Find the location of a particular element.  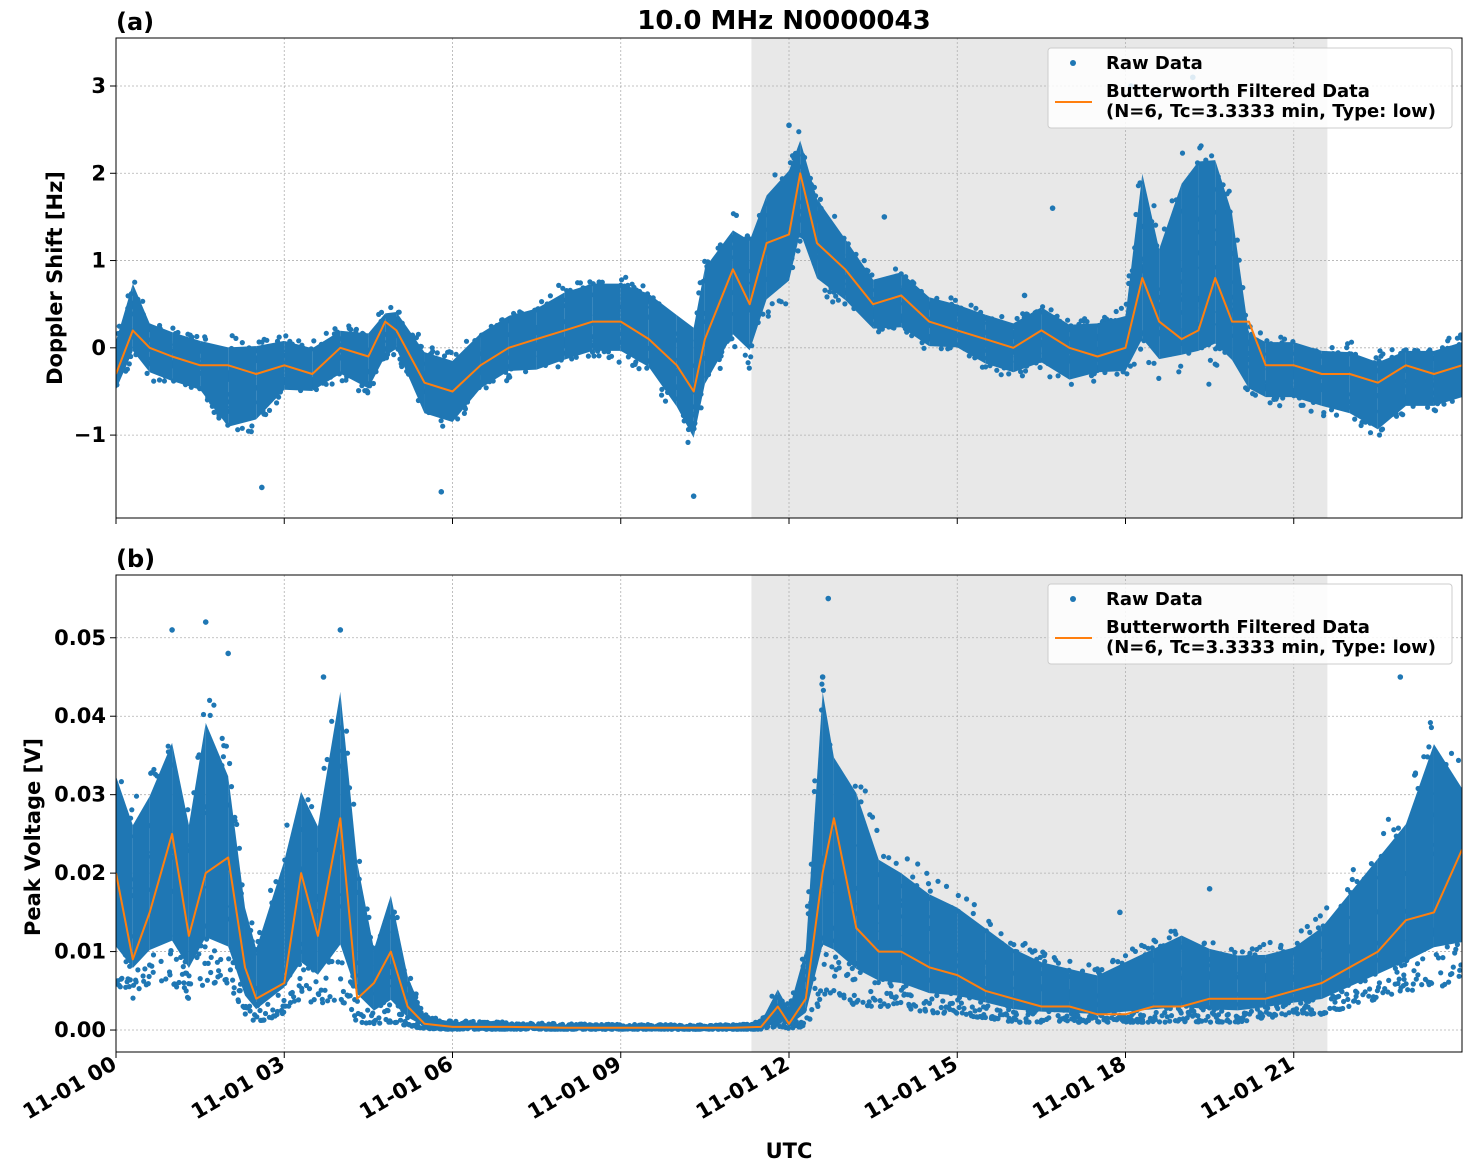

panel-a-x-ticks is located at coordinates (705, 521).